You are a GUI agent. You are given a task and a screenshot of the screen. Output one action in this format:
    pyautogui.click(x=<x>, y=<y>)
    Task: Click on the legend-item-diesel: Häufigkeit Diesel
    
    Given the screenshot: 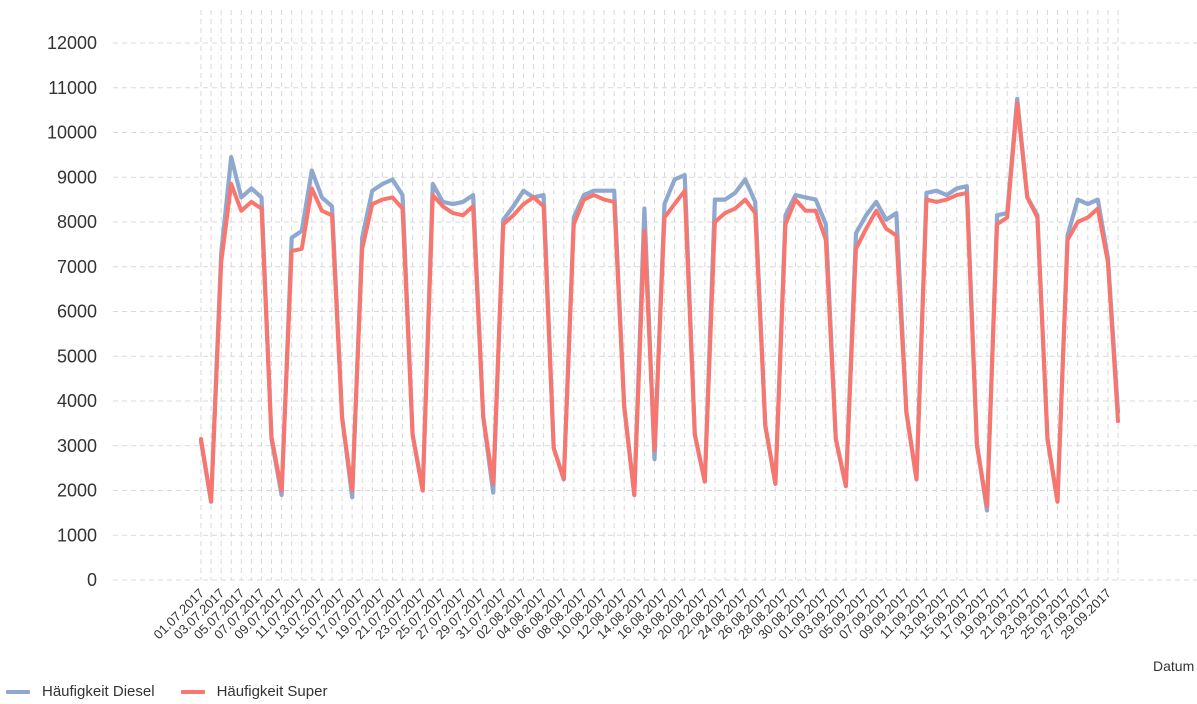 What is the action you would take?
    pyautogui.click(x=80, y=691)
    